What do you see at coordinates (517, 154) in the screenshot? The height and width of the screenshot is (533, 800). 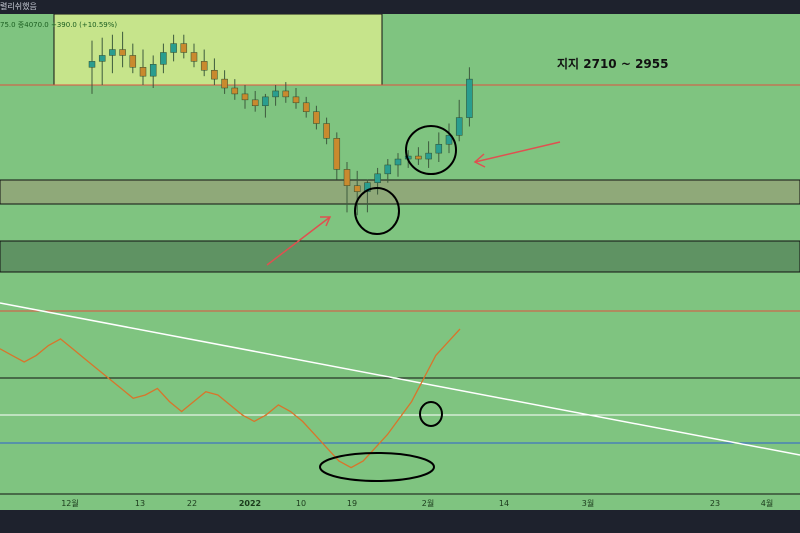 I see `arrow-left` at bounding box center [517, 154].